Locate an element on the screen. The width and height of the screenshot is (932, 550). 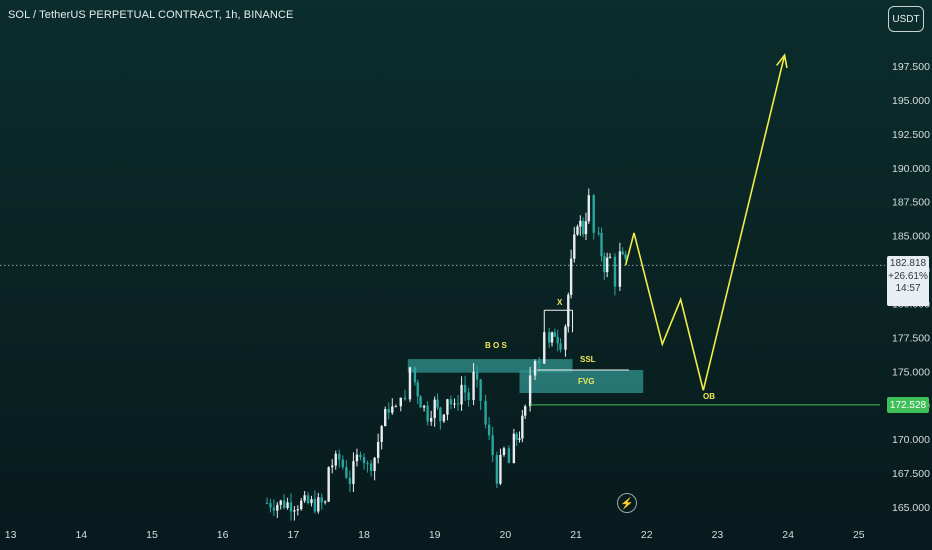
x-tick-label: 19 is located at coordinates (435, 535).